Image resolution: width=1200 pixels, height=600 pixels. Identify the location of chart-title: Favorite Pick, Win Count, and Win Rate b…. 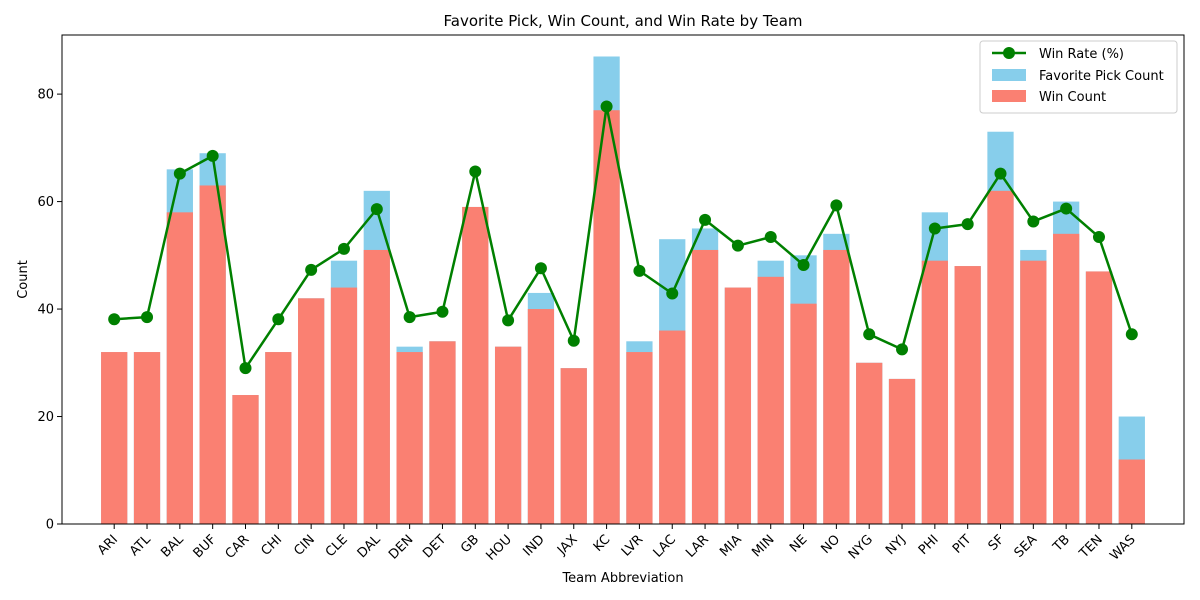
(623, 21).